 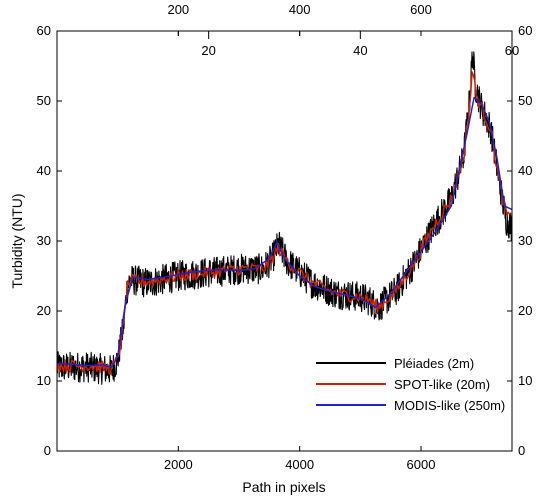 What do you see at coordinates (449, 405) in the screenshot?
I see `legend-label-2: MODIS-like (250m)` at bounding box center [449, 405].